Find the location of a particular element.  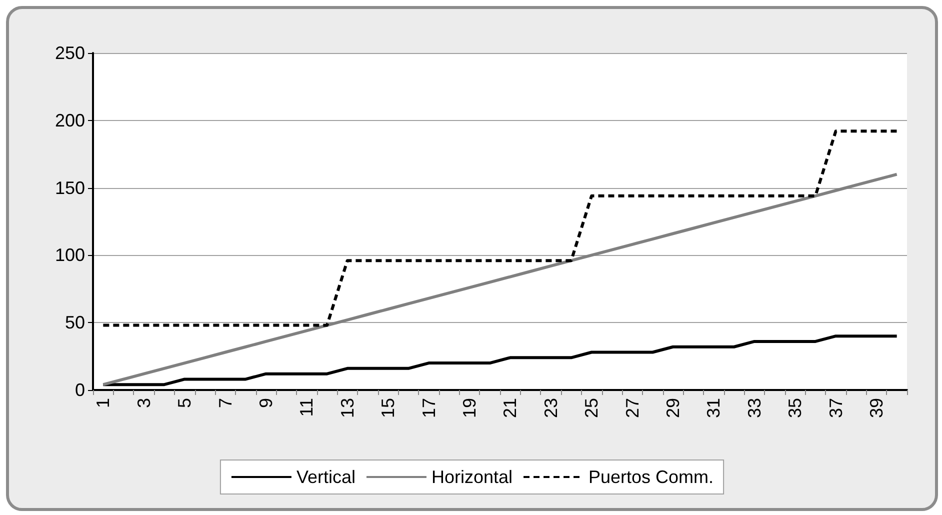

x-tick-label: 33 is located at coordinates (754, 408).